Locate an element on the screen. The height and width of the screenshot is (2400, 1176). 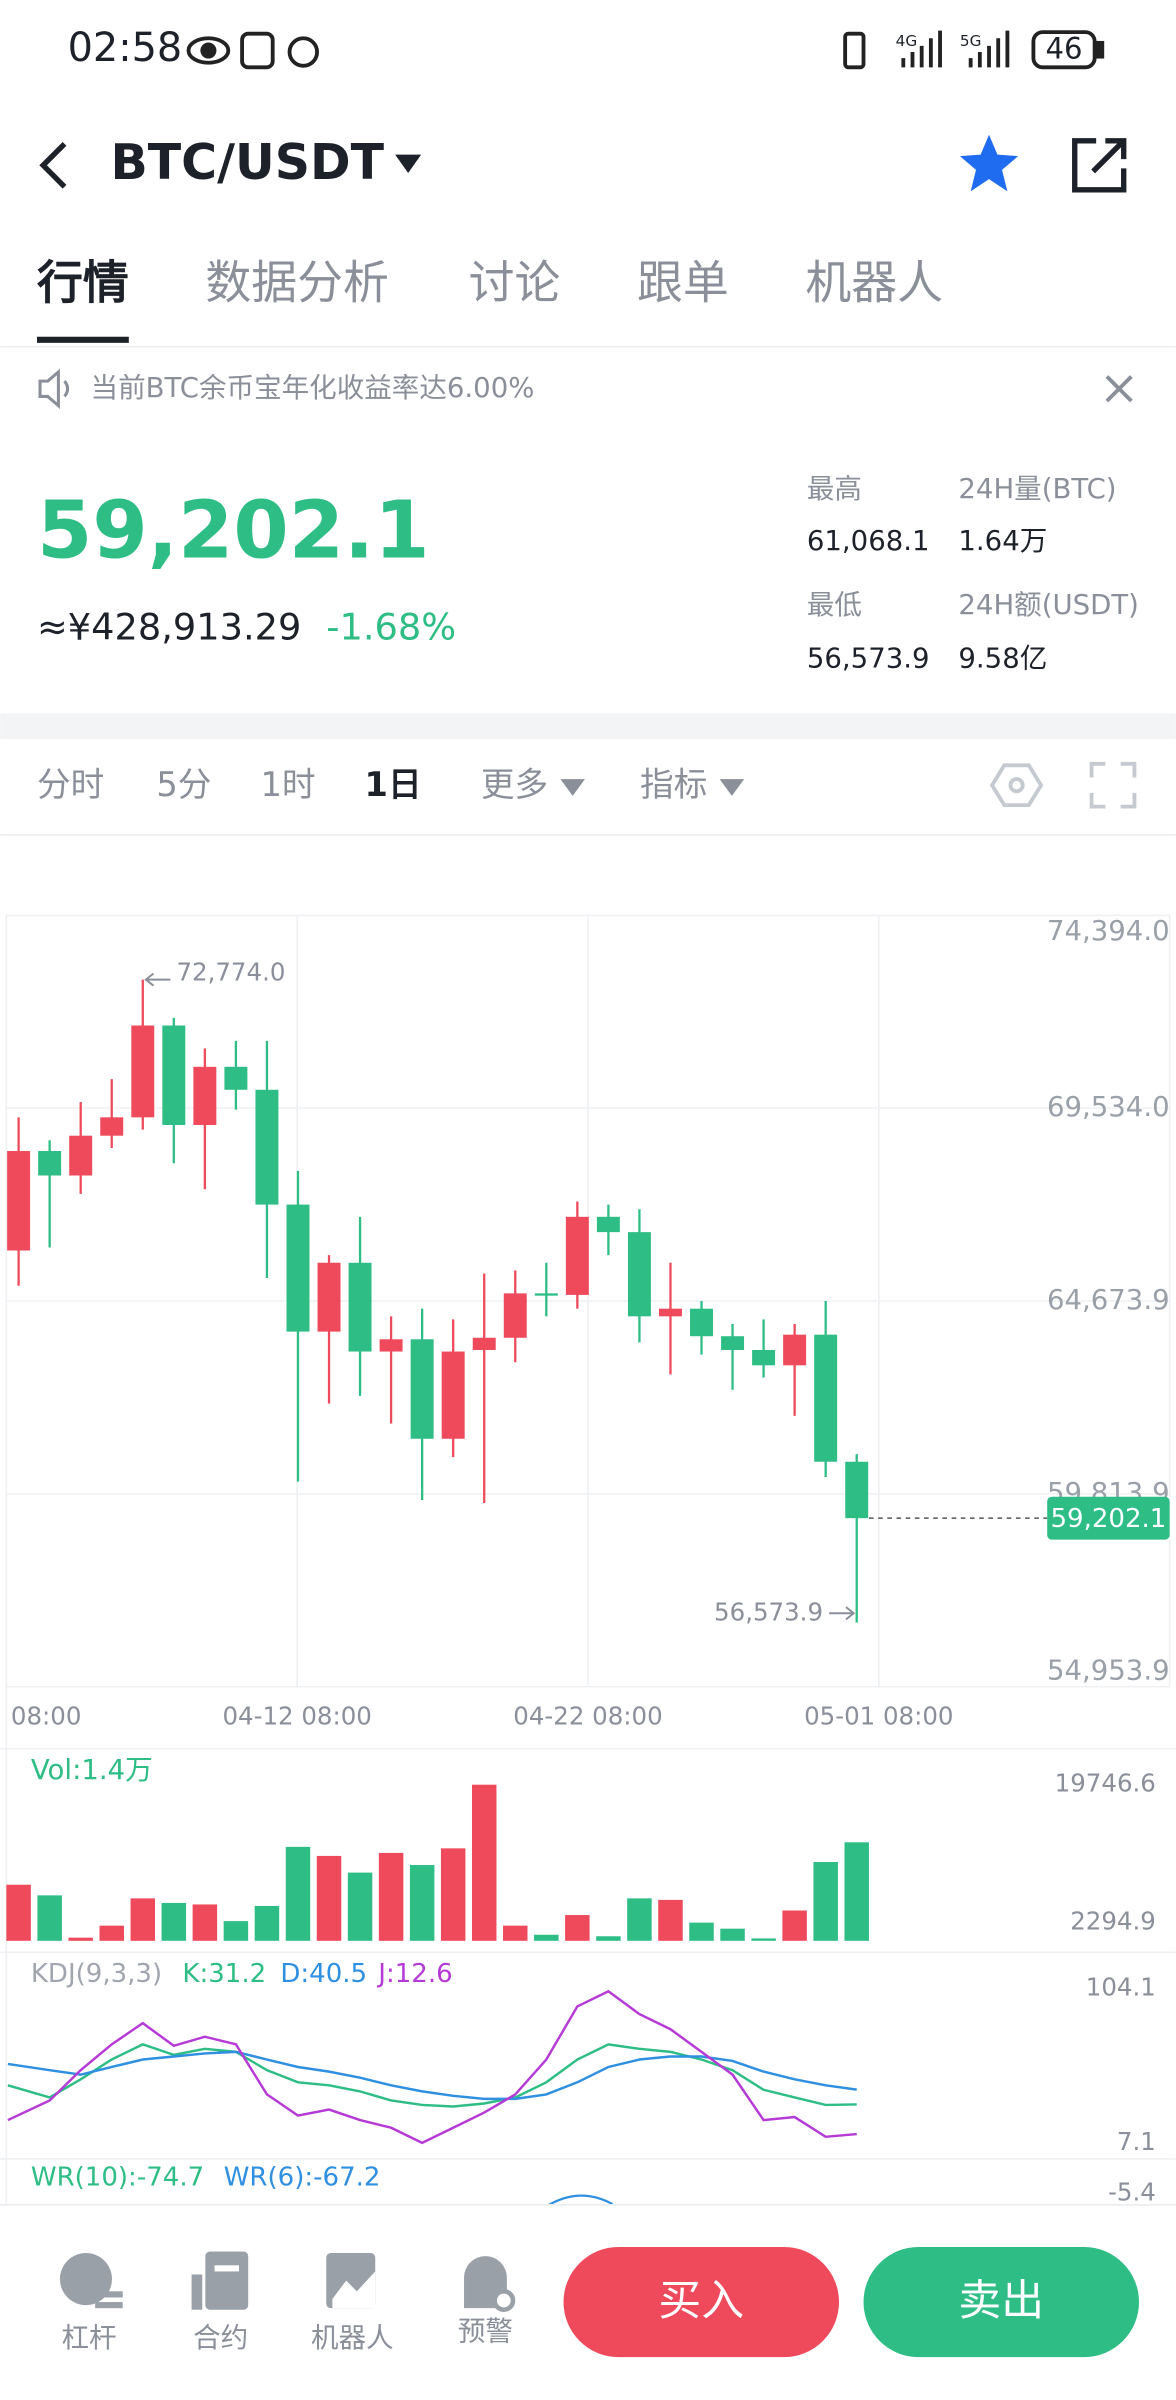
battery-level: 46 is located at coordinates (1064, 49).